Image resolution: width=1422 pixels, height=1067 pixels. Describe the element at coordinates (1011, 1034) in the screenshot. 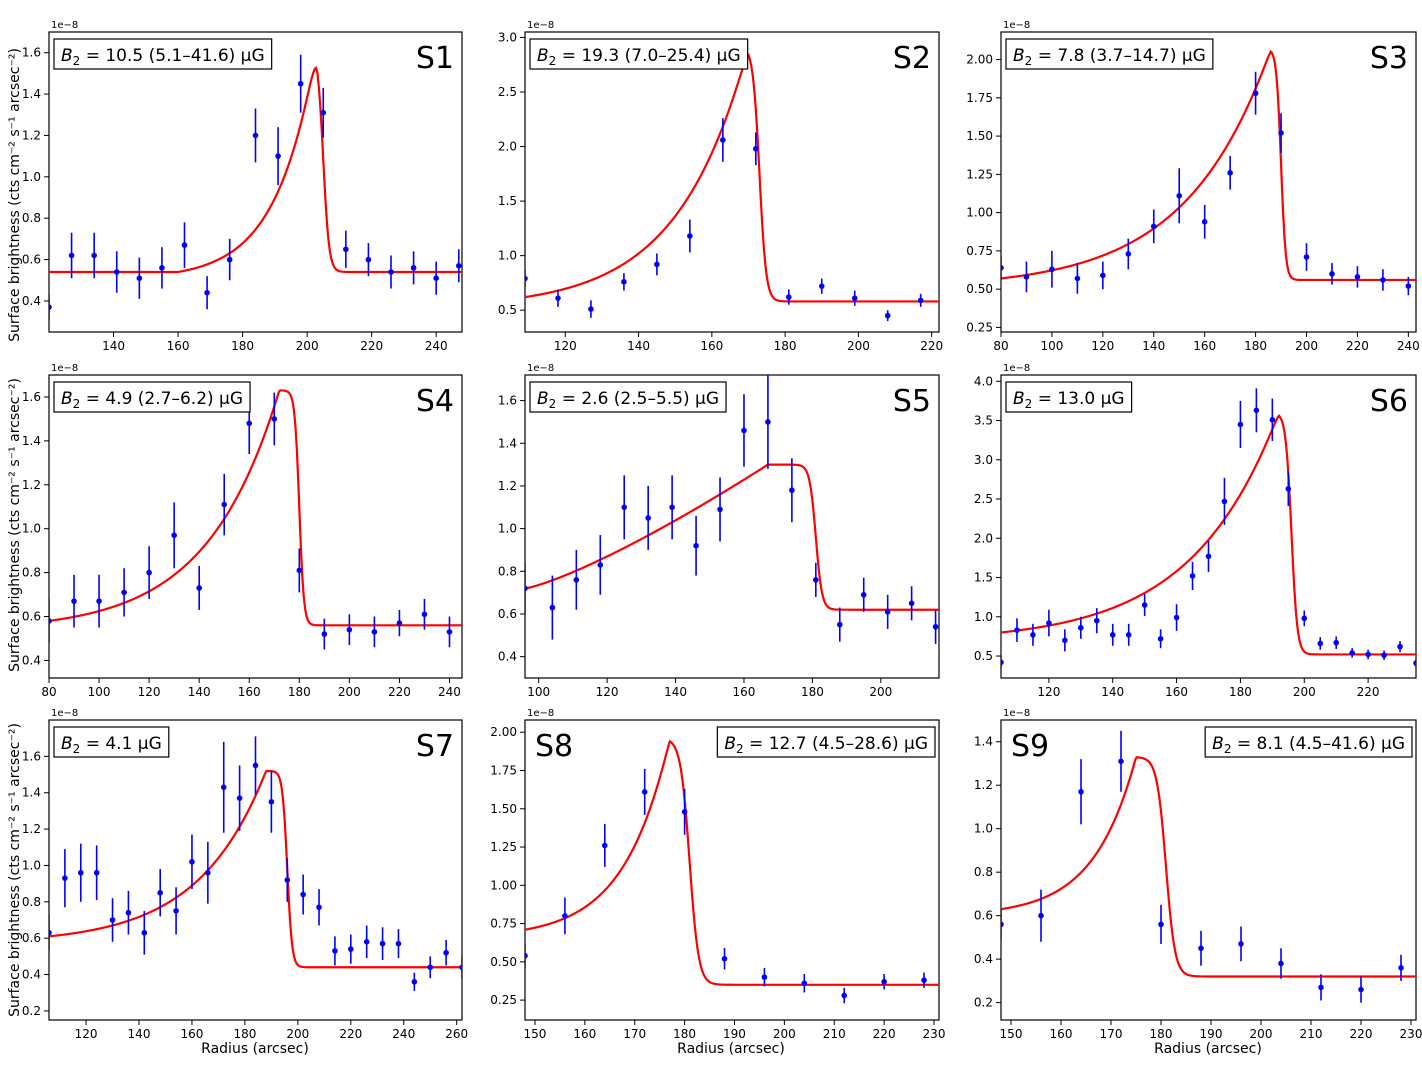

I see `x-tick-label: 150` at that location.